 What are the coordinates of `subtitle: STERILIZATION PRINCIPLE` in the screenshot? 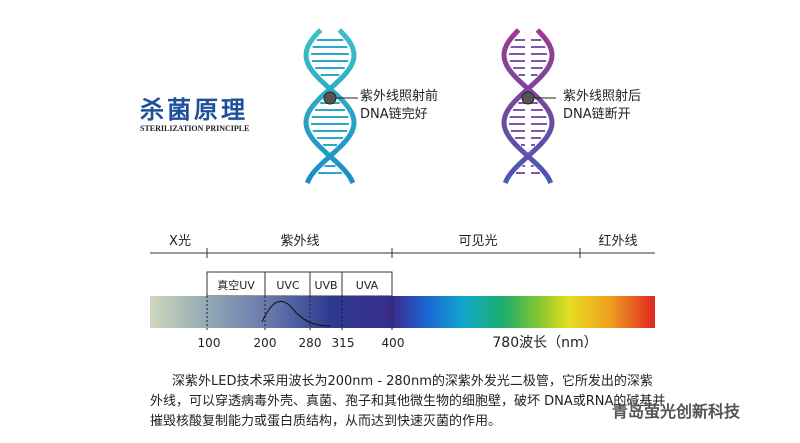 It's located at (194, 128).